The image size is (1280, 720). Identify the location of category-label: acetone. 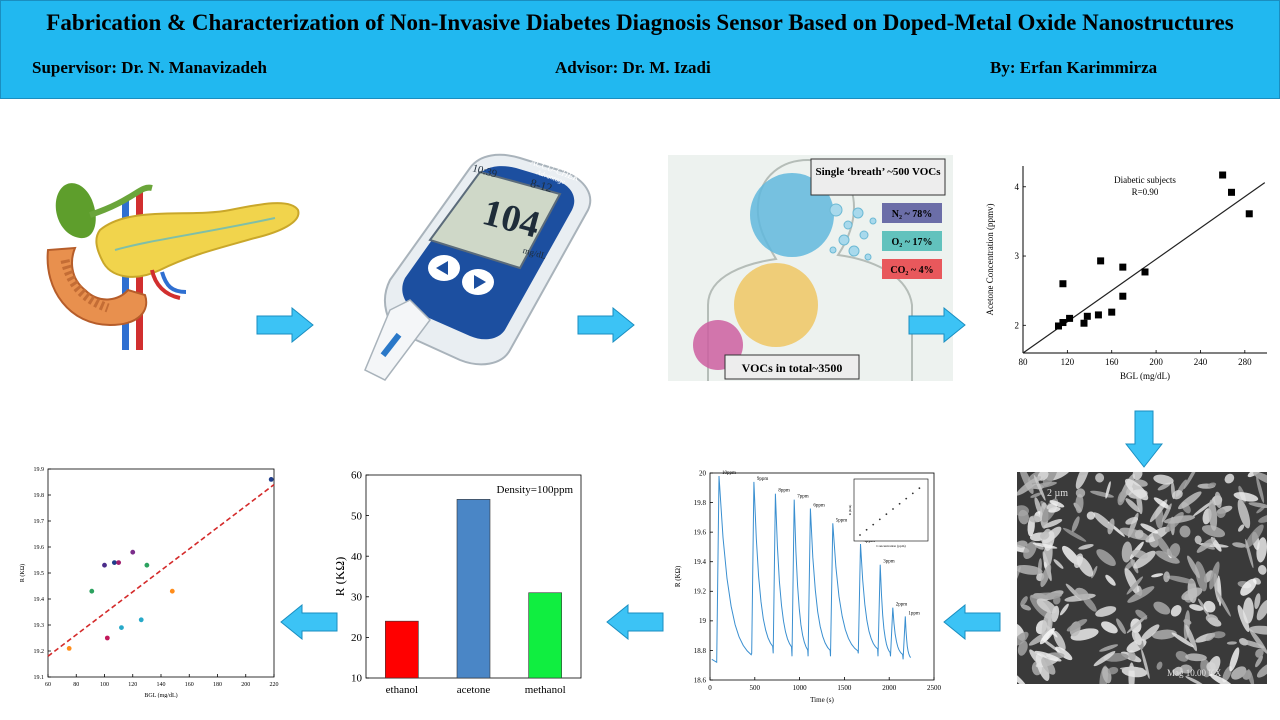
(474, 690).